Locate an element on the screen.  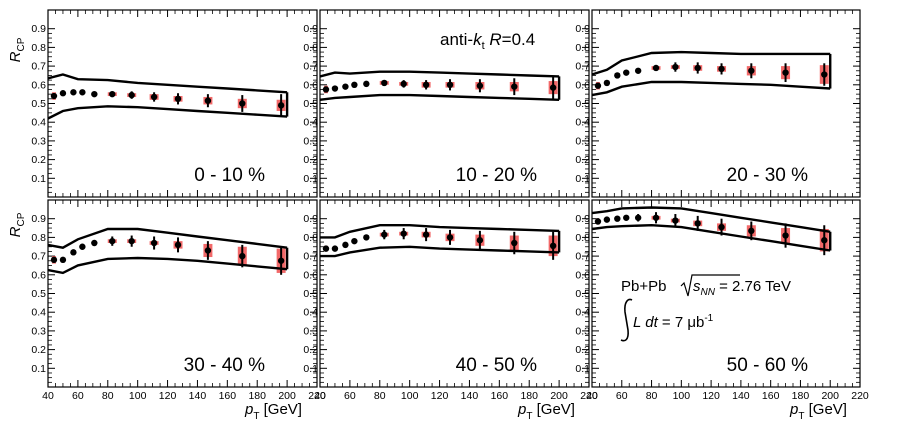
x-tick-label: 160 is located at coordinates (500, 396).